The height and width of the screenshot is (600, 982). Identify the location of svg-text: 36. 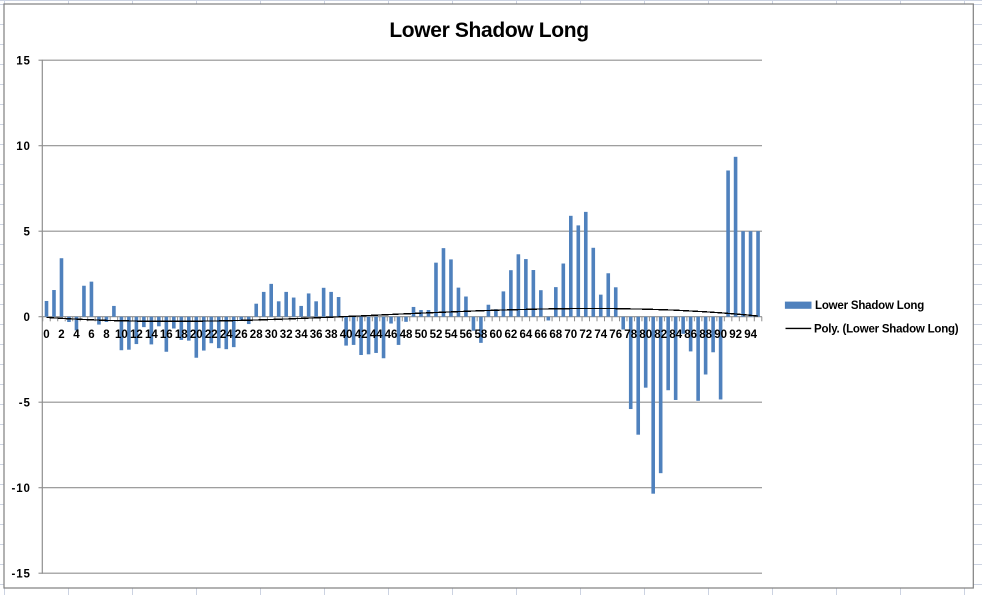
(316, 335).